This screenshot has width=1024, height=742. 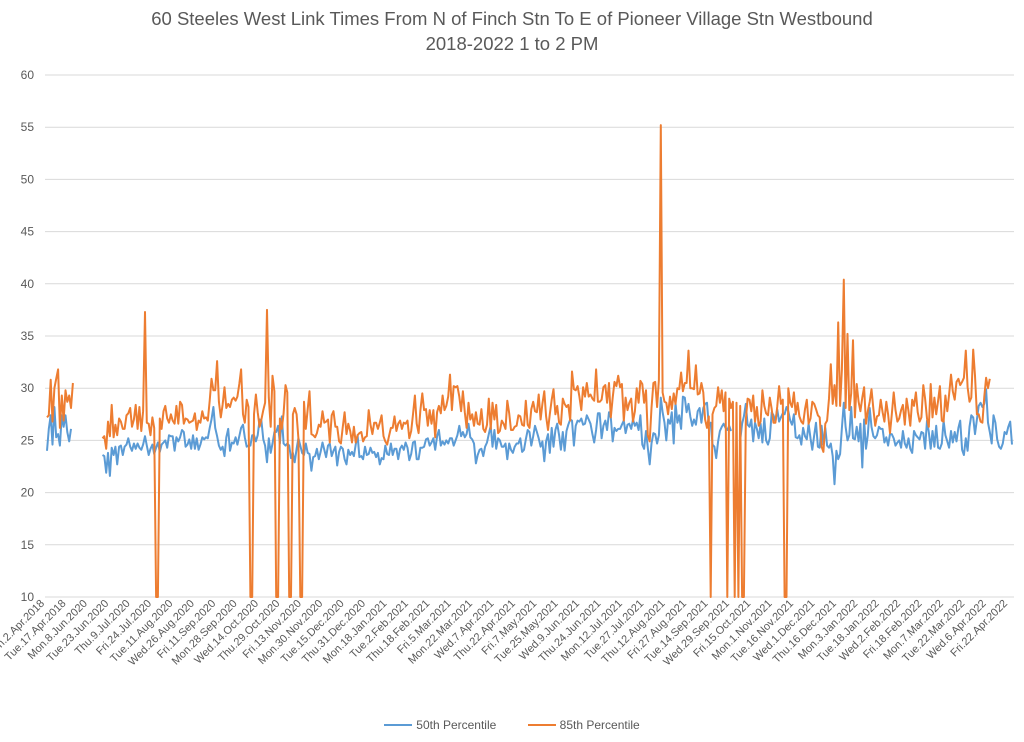 I want to click on y-tick-label: 45, so click(x=28, y=232).